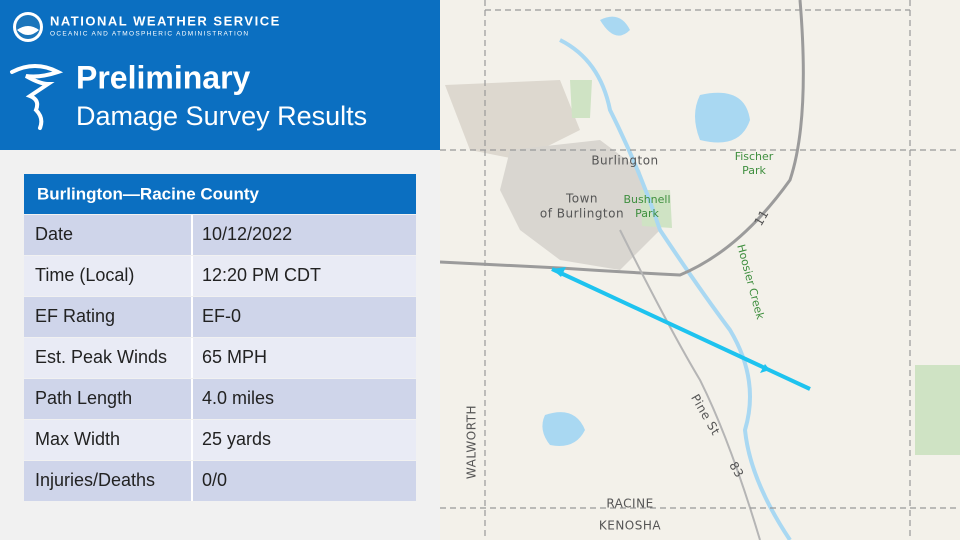 This screenshot has height=540, width=960. Describe the element at coordinates (236, 439) in the screenshot. I see `row-value: 25 yards` at that location.